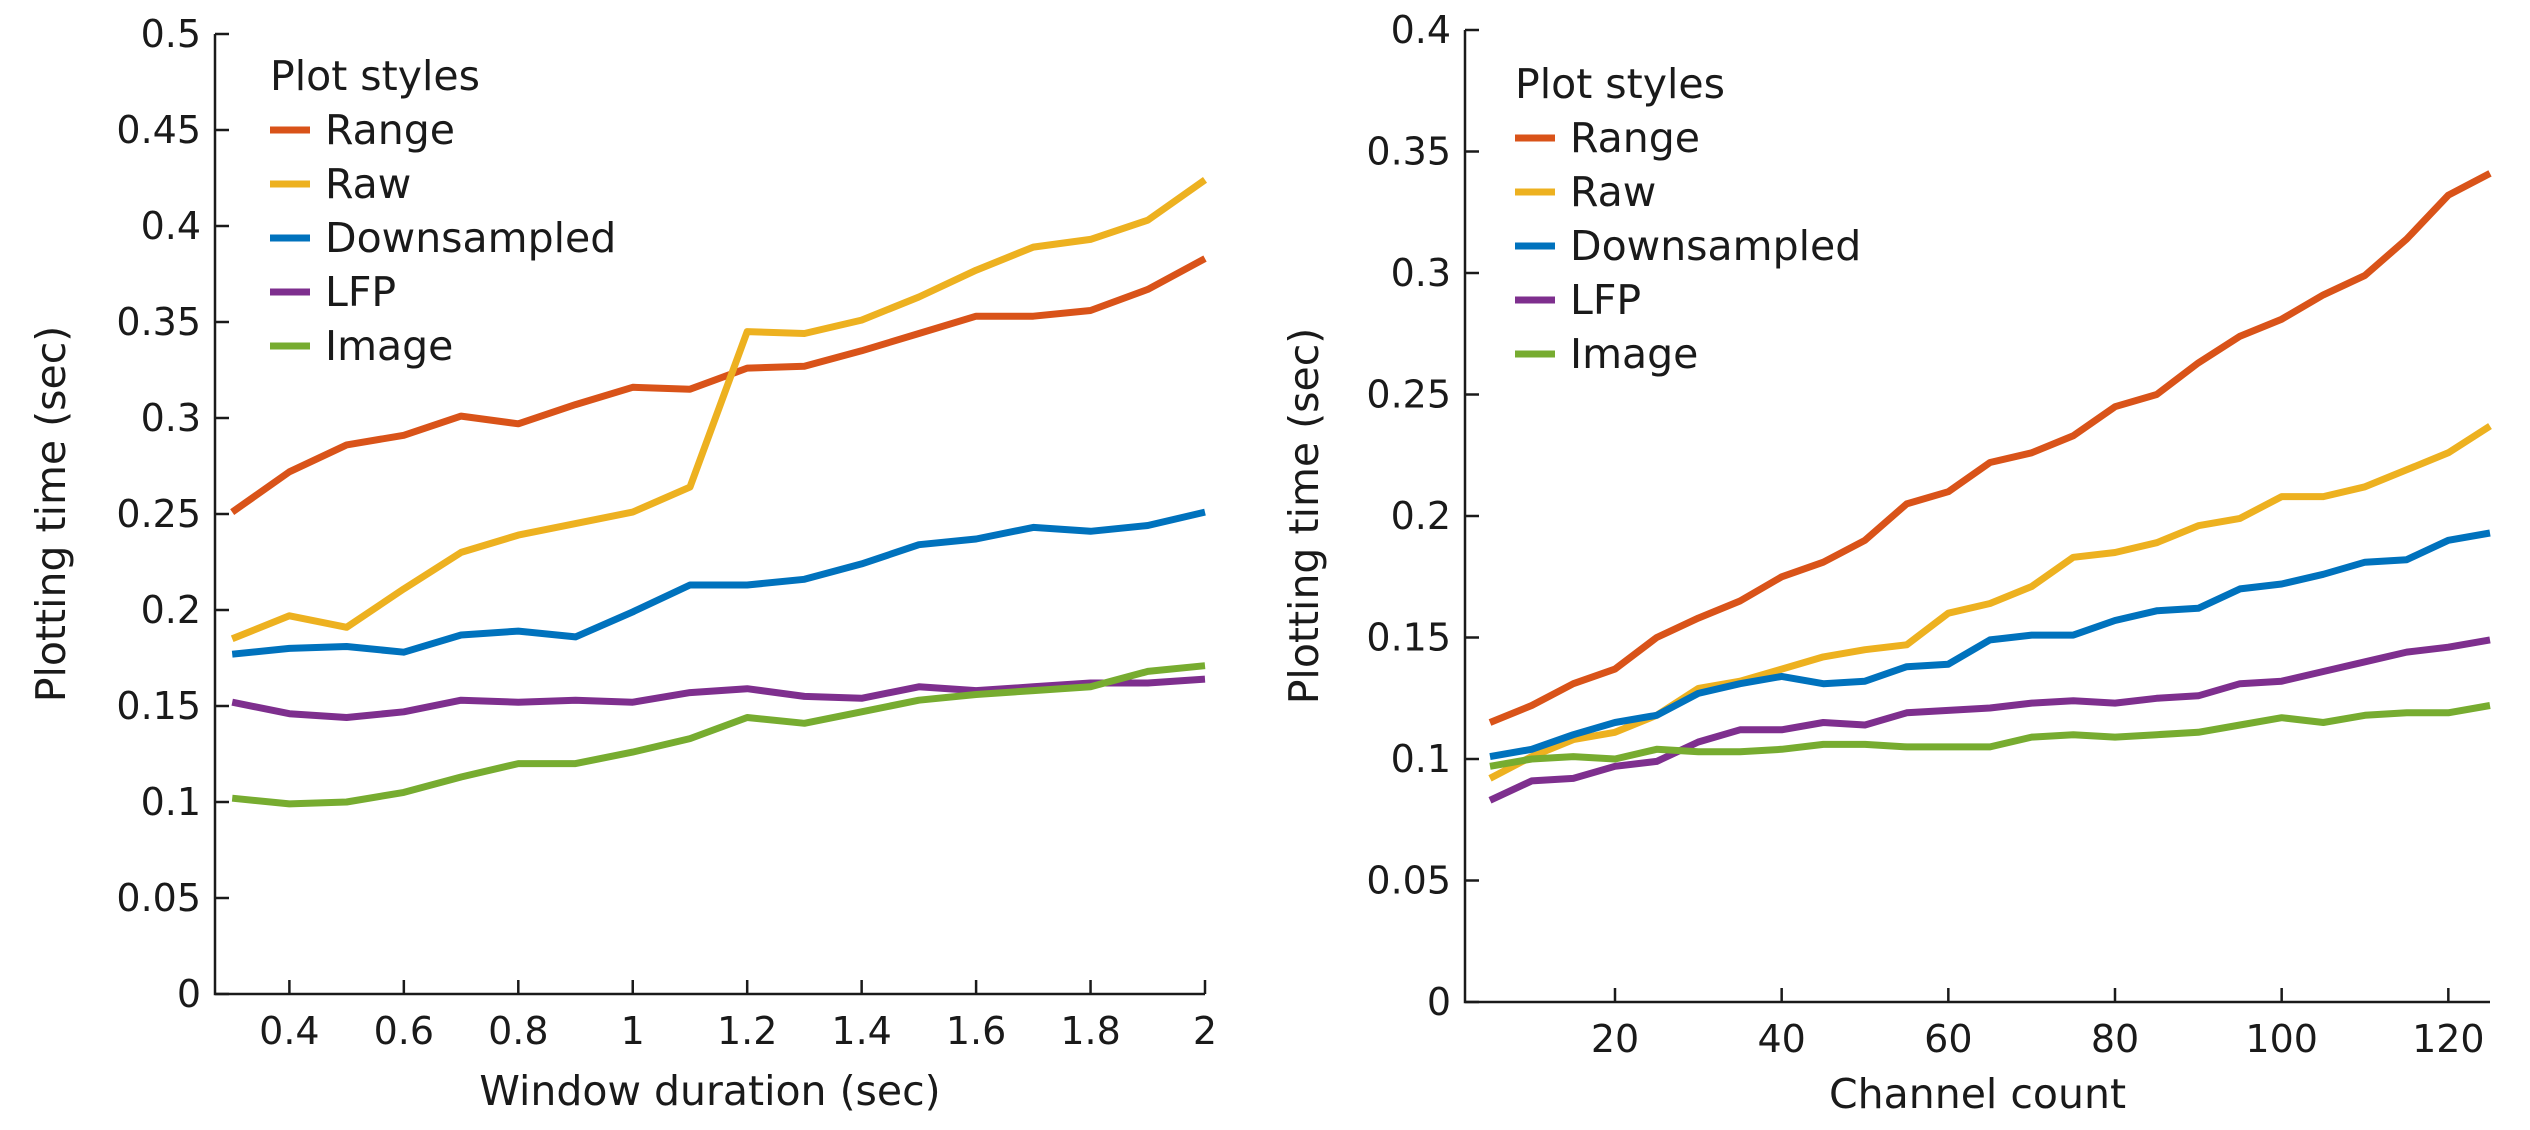  What do you see at coordinates (1977, 1094) in the screenshot?
I see `x-axis-label: Channel count` at bounding box center [1977, 1094].